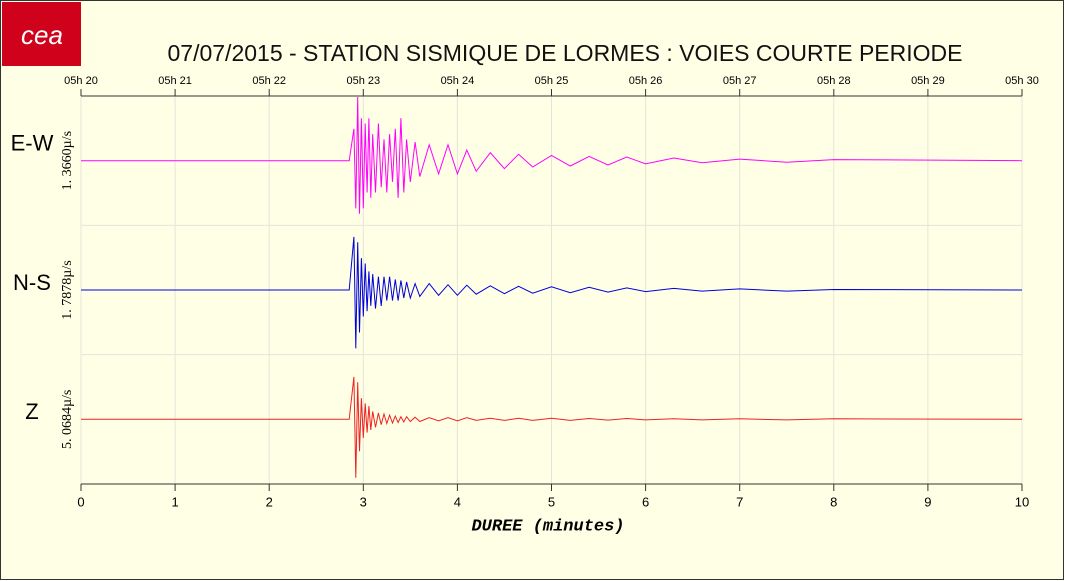 This screenshot has width=1065, height=581. Describe the element at coordinates (67, 160) in the screenshot. I see `scale-label: 1. 3660µ/s` at that location.